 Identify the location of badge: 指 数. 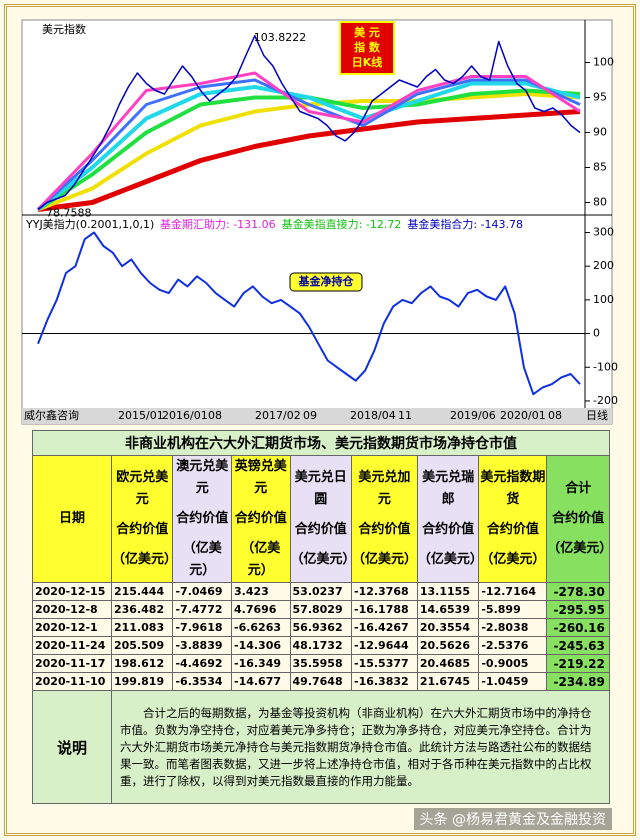
(367, 47).